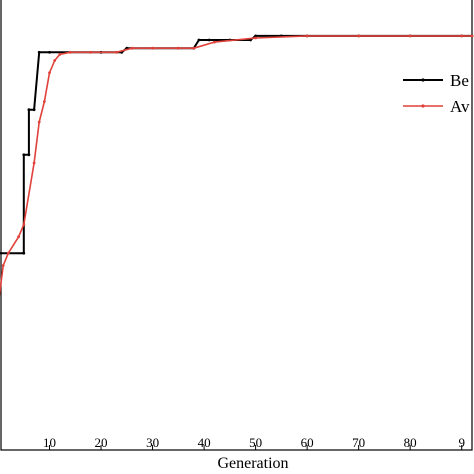 This screenshot has width=474, height=474. What do you see at coordinates (152, 442) in the screenshot?
I see `x-tick-label: 30` at bounding box center [152, 442].